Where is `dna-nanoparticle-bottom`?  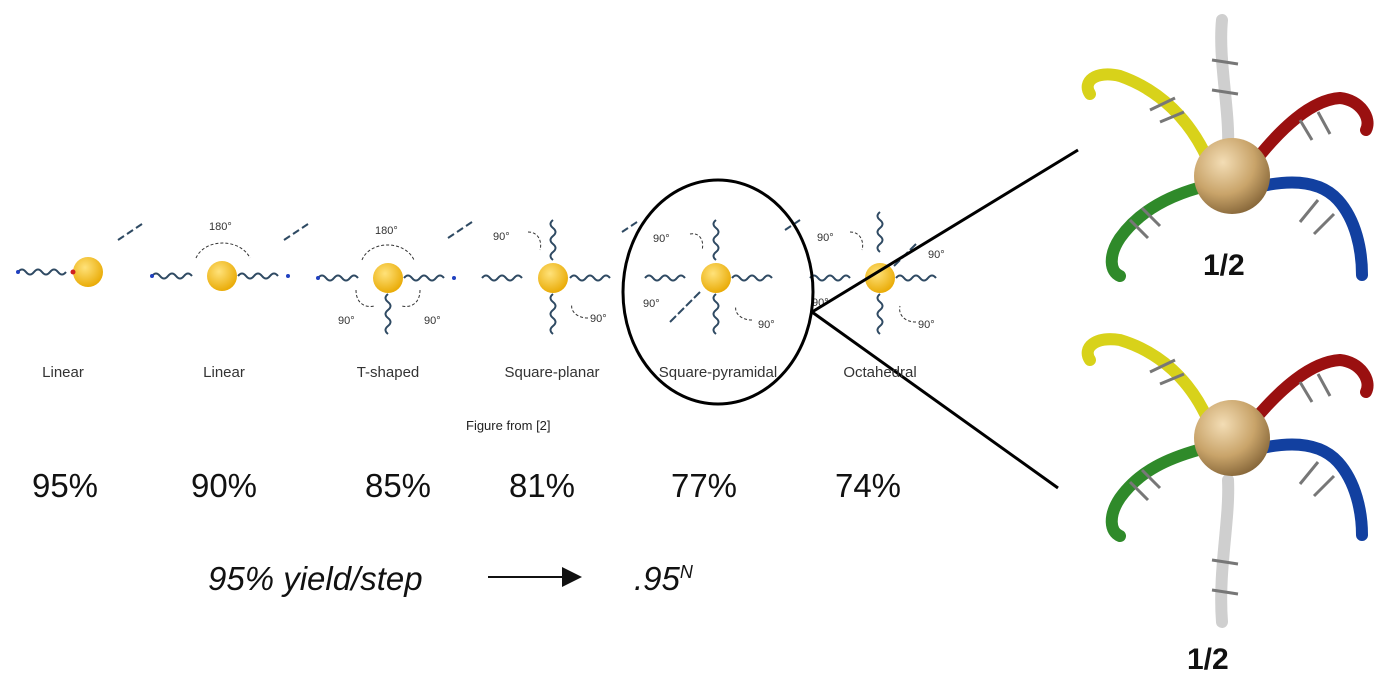
dna-nanoparticle-bottom is located at coordinates (1227, 480).